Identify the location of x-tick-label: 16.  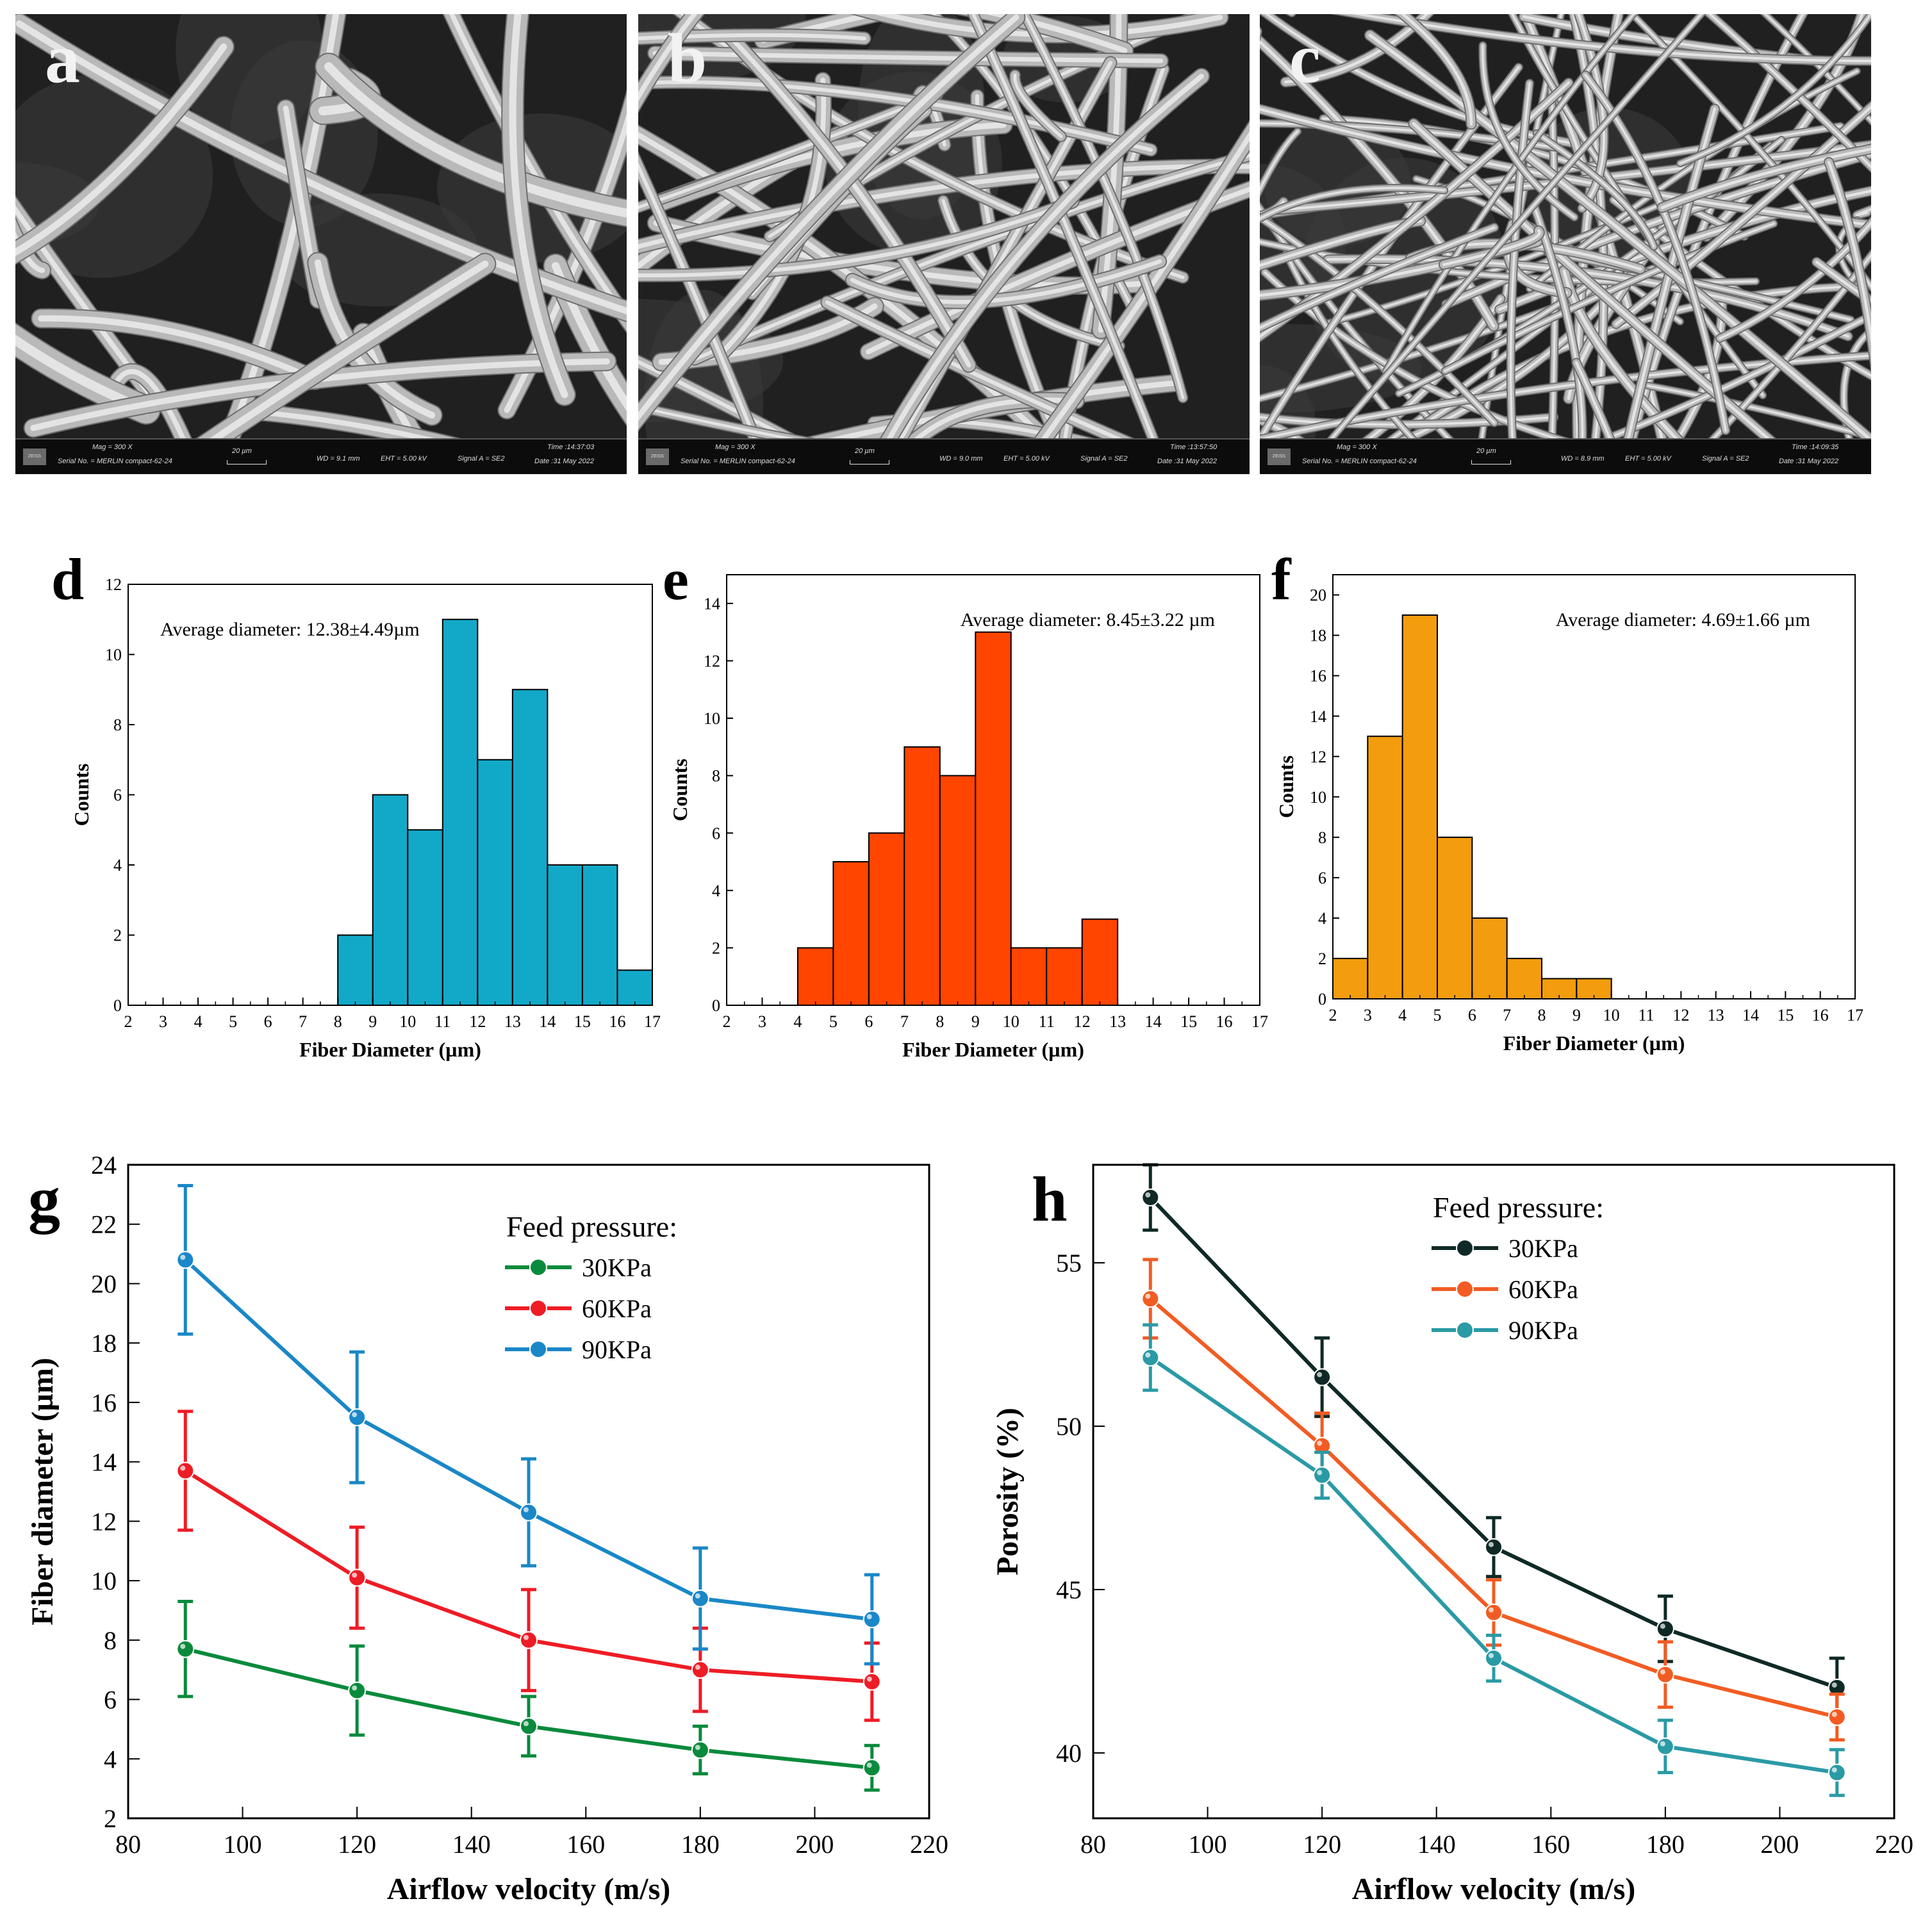
(1224, 1021).